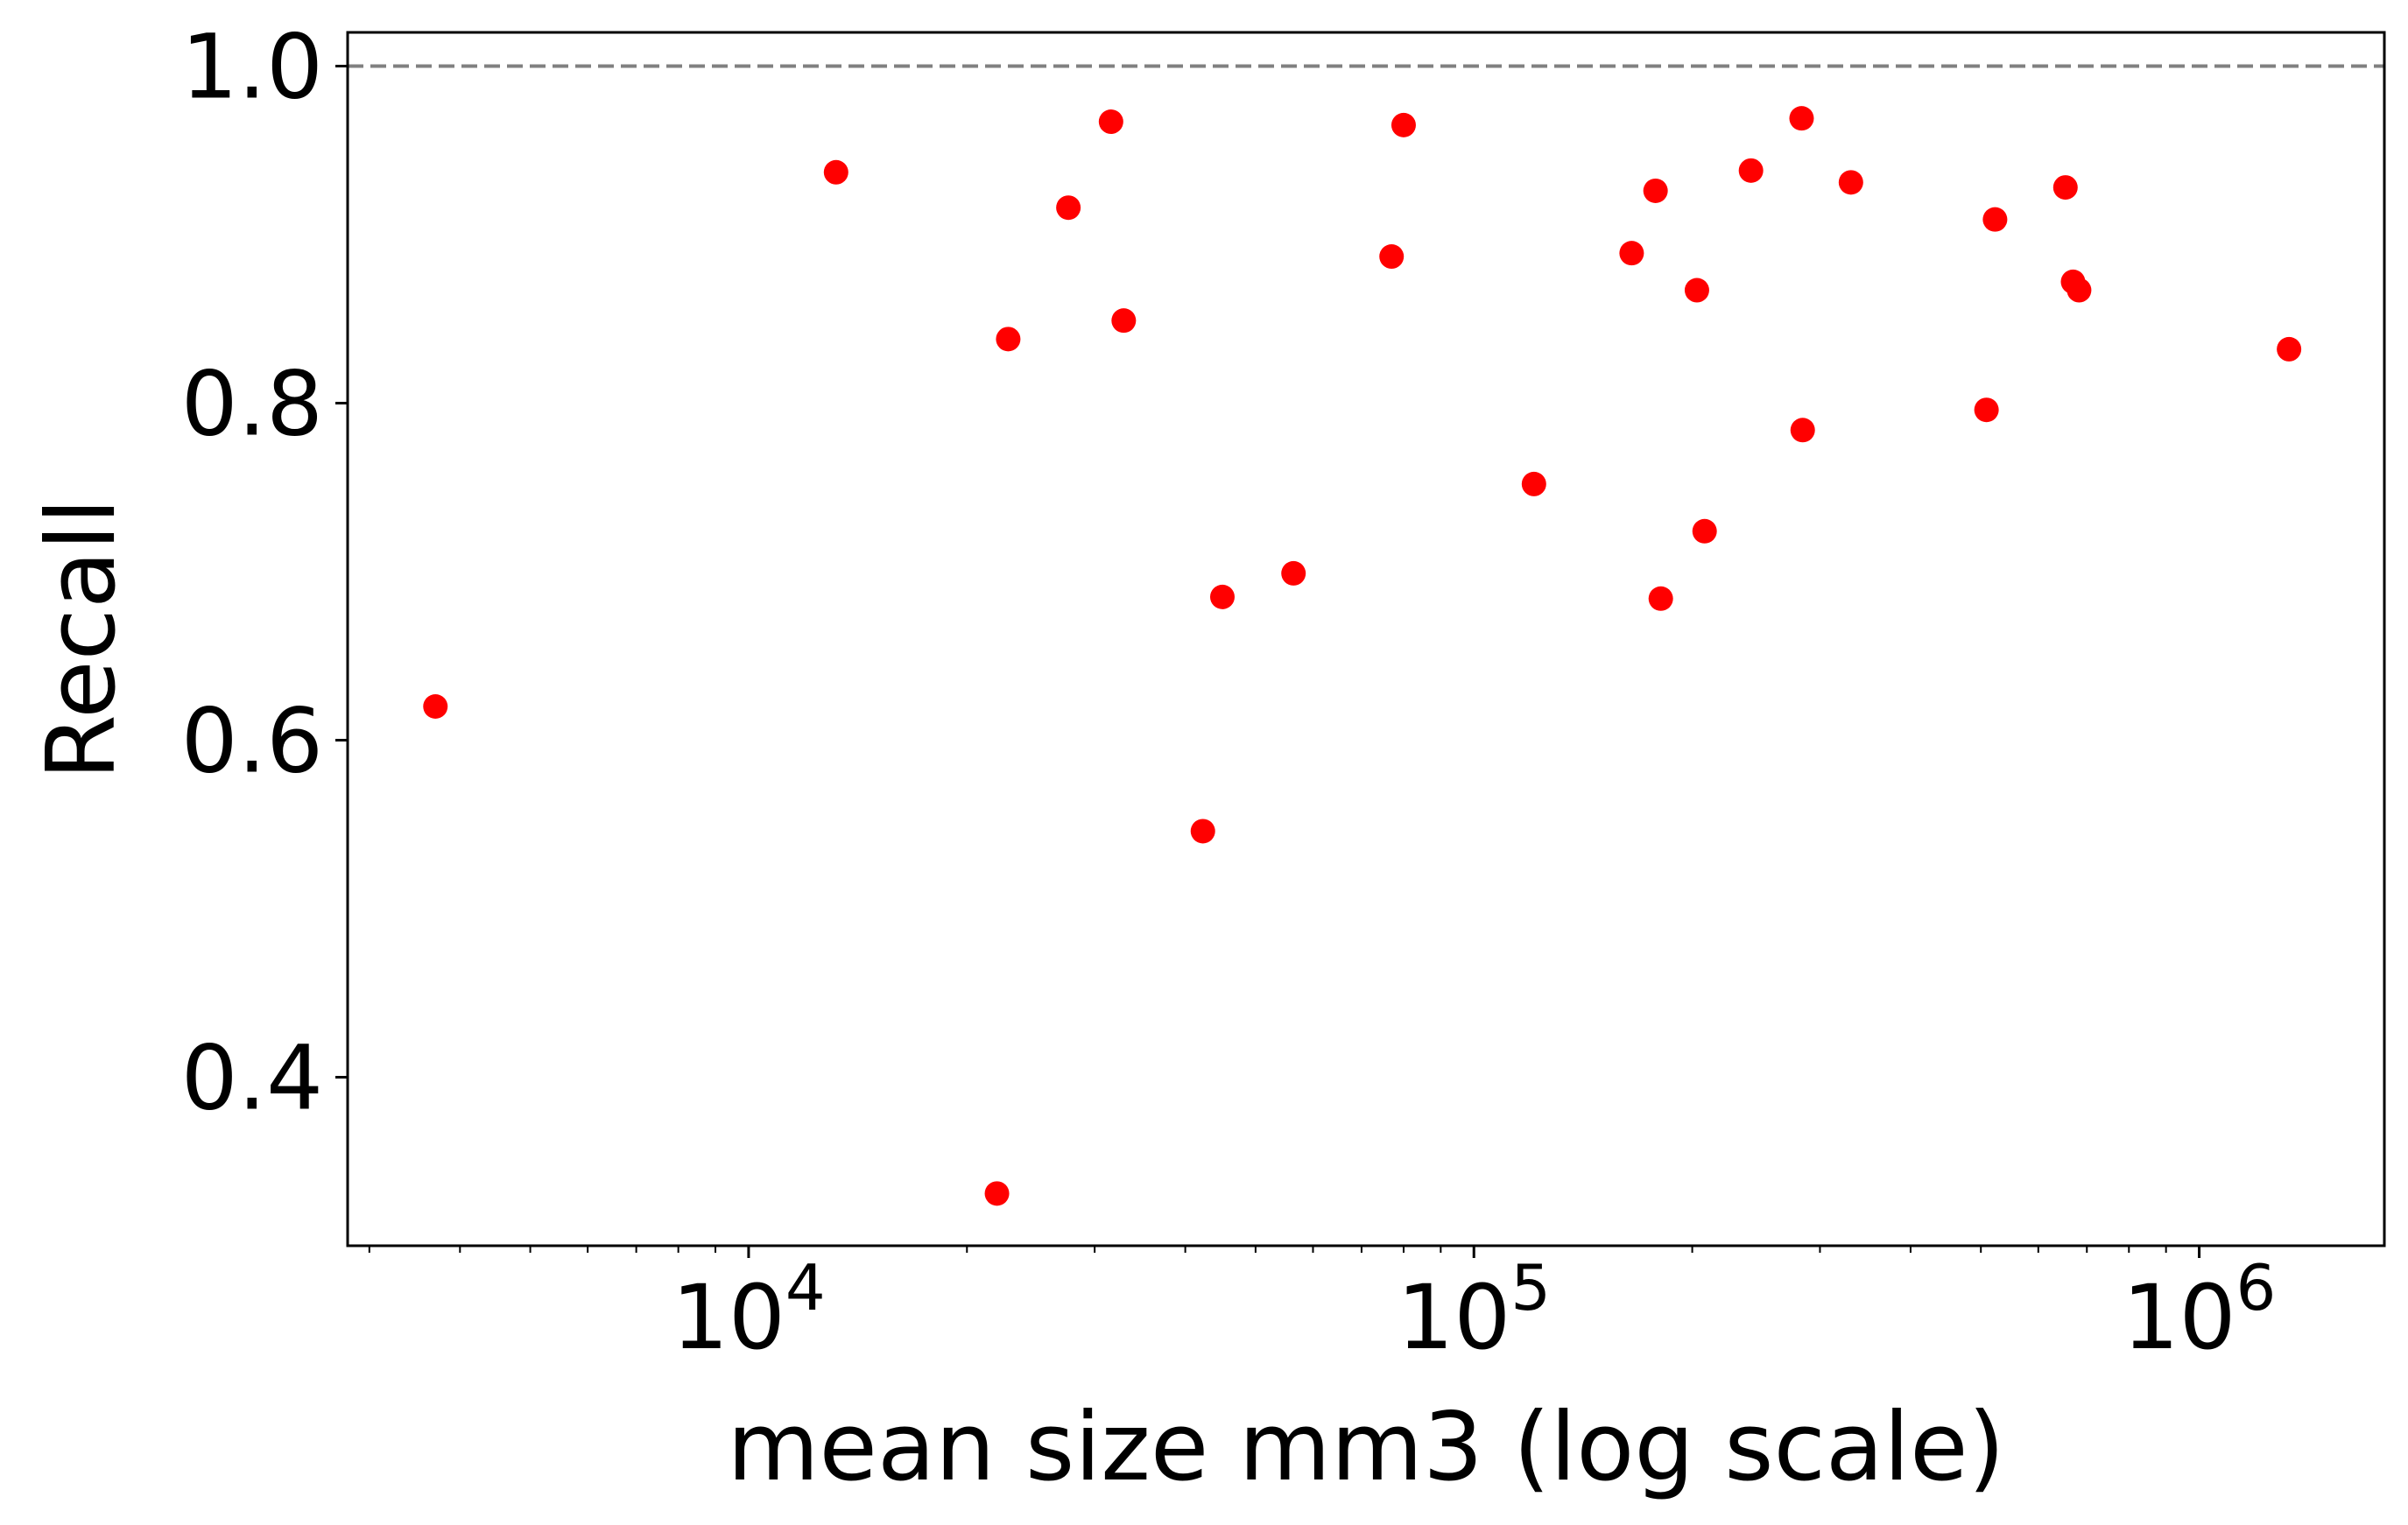 This screenshot has height=1525, width=2408. Describe the element at coordinates (2200, 1310) in the screenshot. I see `x-tick-label: 10⁶` at that location.